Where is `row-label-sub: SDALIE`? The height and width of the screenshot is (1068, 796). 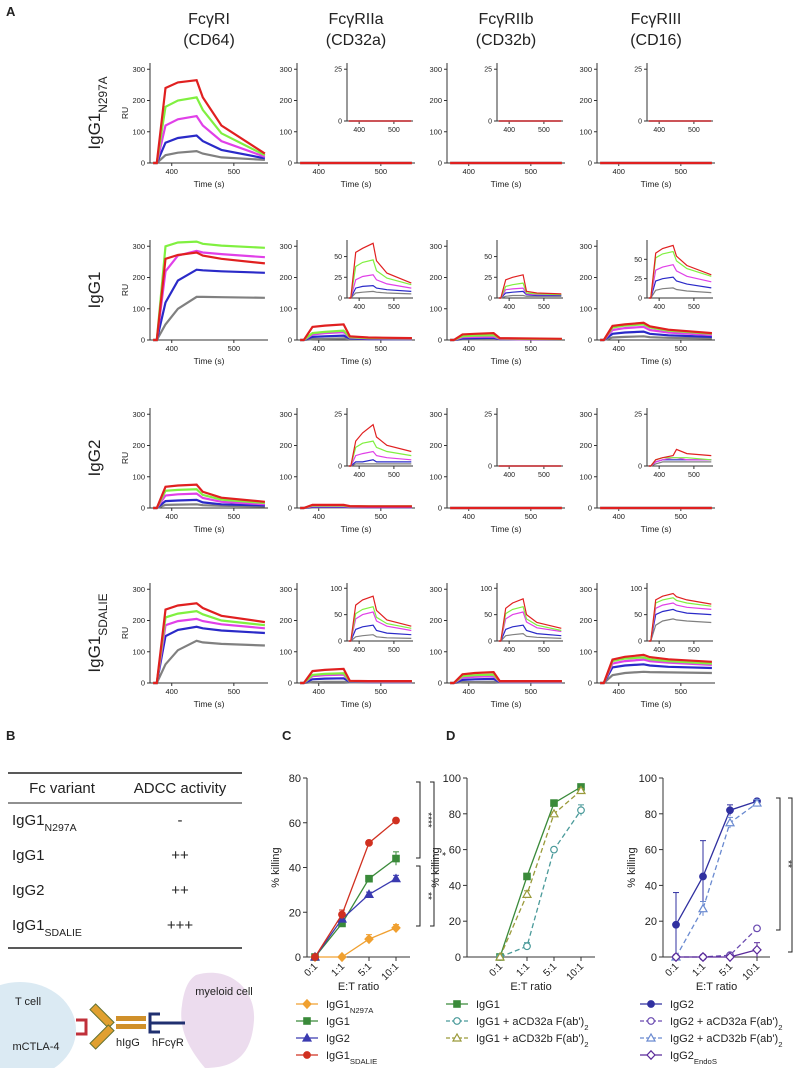 row-label-sub: SDALIE is located at coordinates (103, 614).